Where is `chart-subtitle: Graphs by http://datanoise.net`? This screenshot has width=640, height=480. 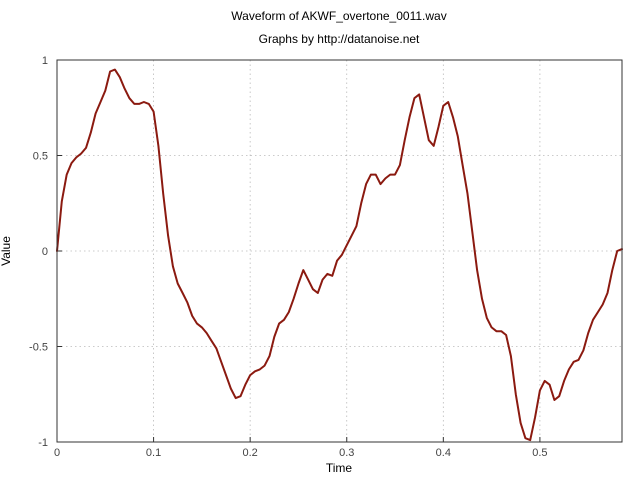
chart-subtitle: Graphs by http://datanoise.net is located at coordinates (339, 39).